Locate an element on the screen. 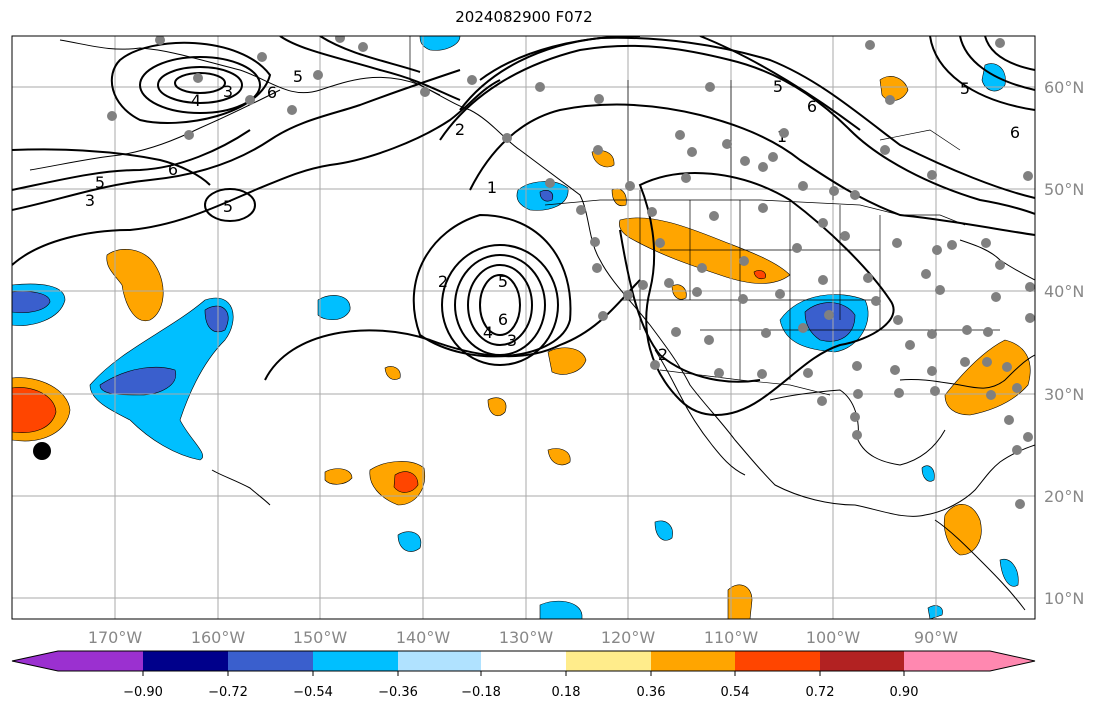 The image size is (1105, 712). latitude-labels: 60°N 50°N 40°N 30°N 20°N 10°N is located at coordinates (1064, 343).